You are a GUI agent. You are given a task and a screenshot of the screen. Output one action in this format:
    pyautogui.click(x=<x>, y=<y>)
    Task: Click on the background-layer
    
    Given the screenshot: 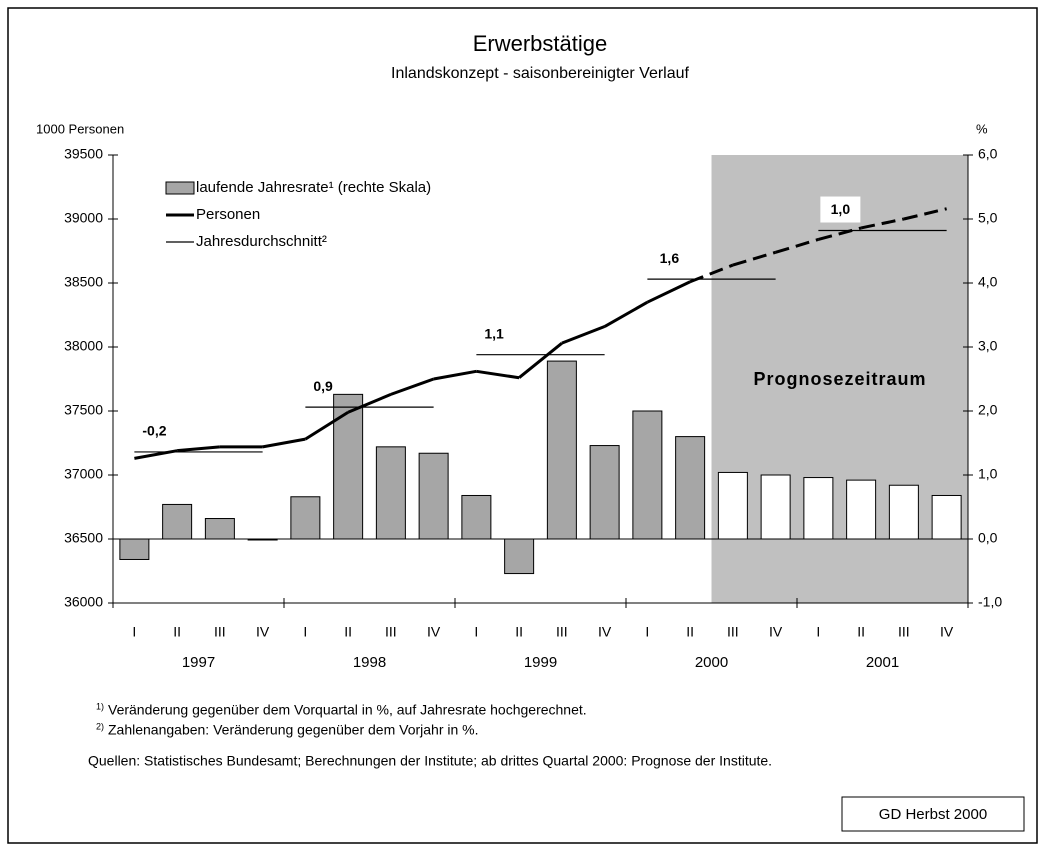 What is the action you would take?
    pyautogui.click(x=839, y=379)
    